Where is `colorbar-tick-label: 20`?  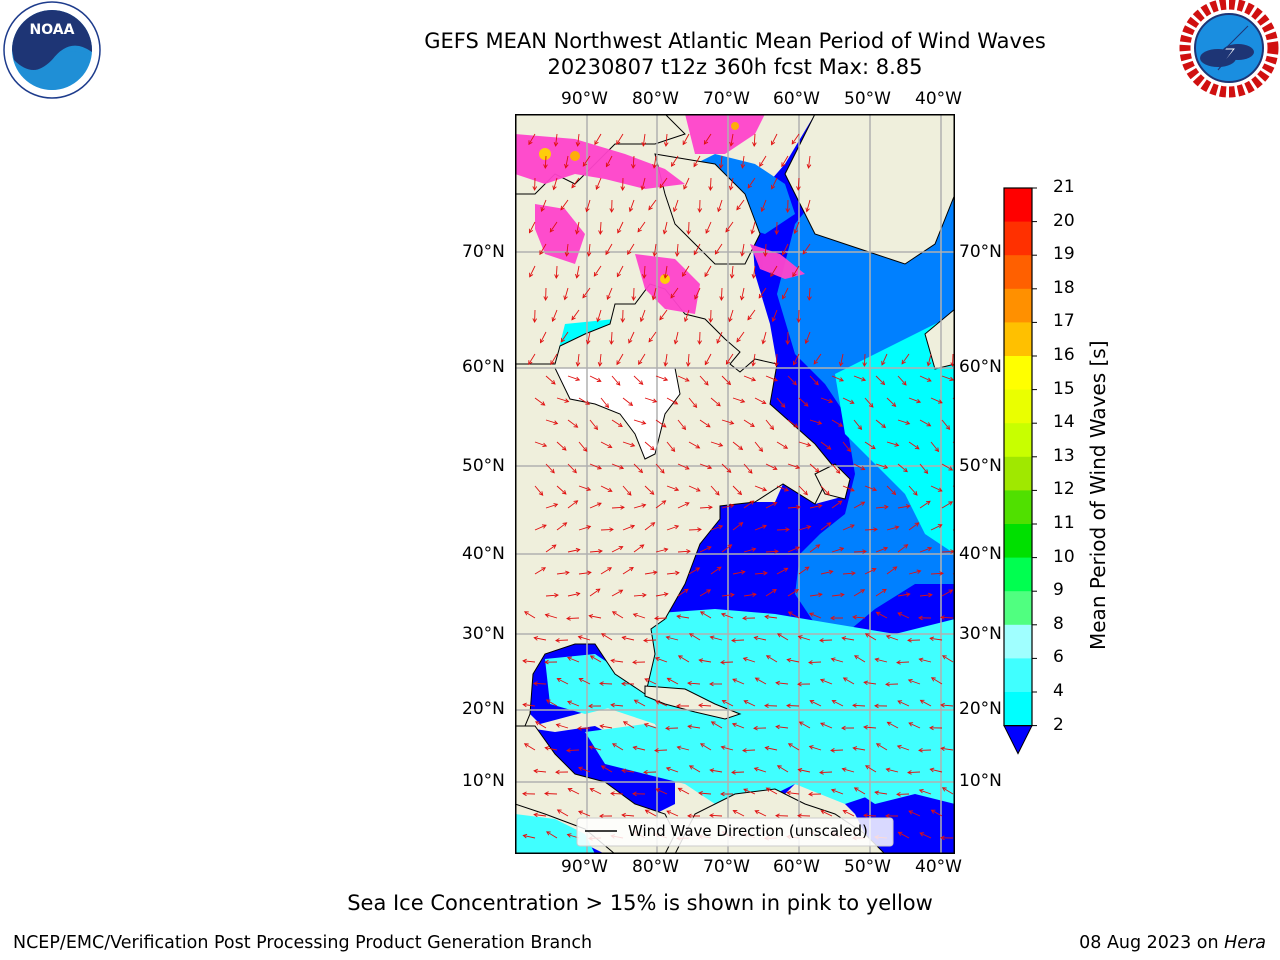 colorbar-tick-label: 20 is located at coordinates (1064, 220).